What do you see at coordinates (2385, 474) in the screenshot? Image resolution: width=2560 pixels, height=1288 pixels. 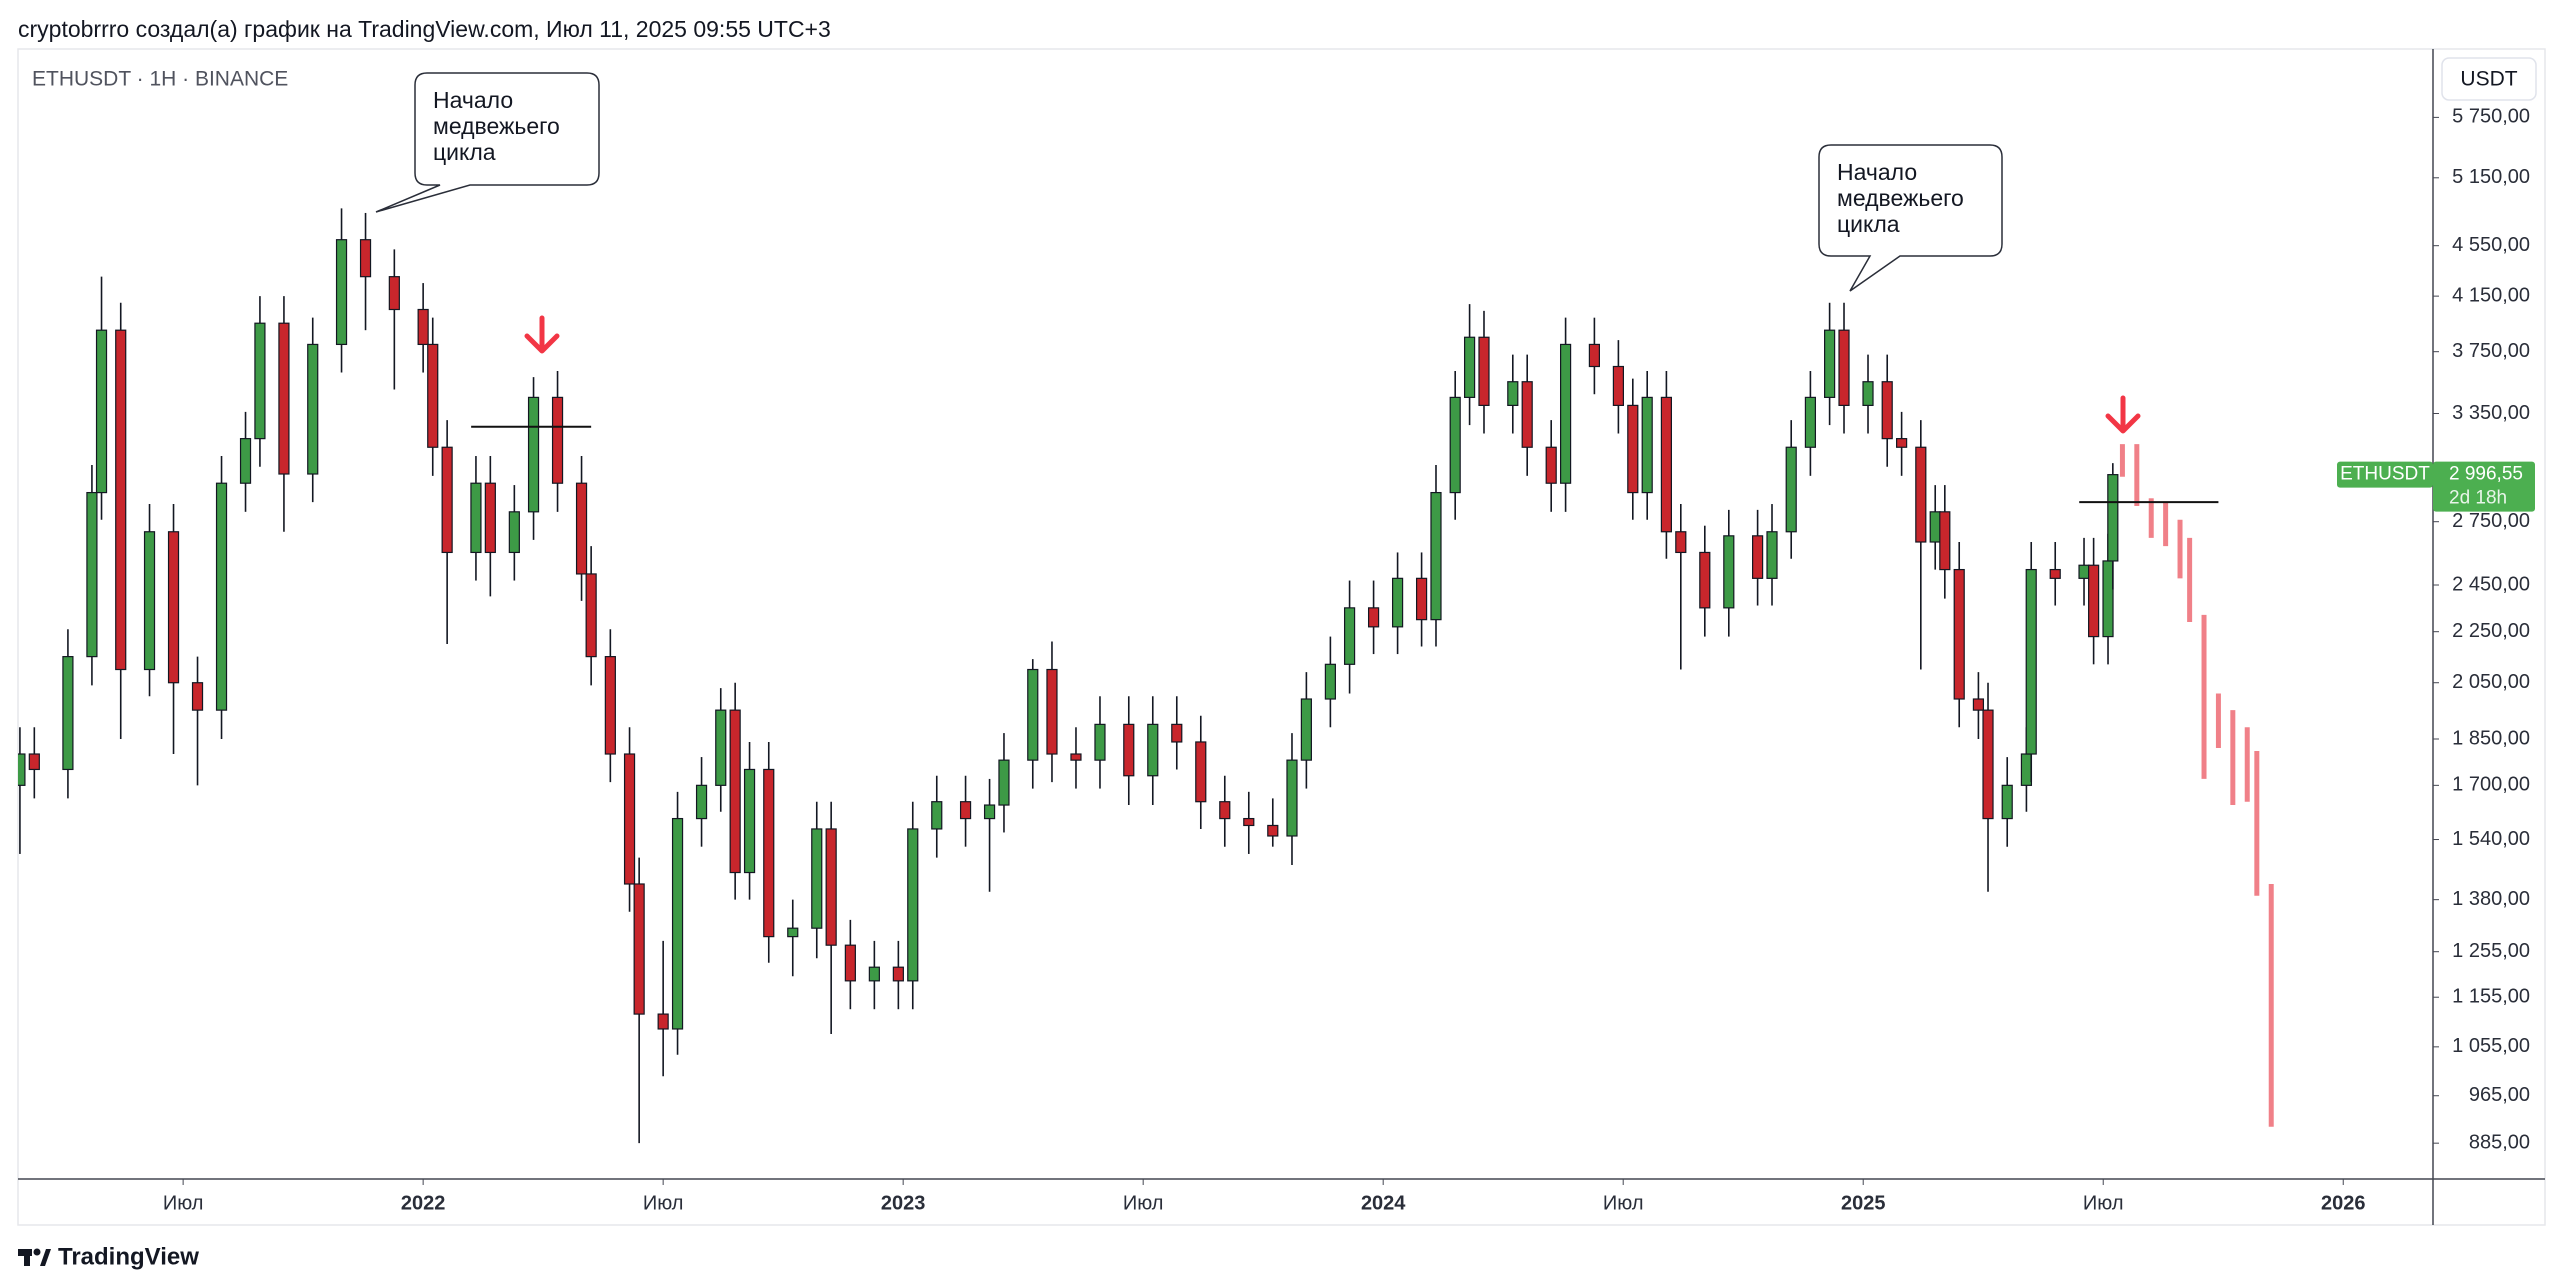 I see `last-price-symbol: ETHUSDT` at bounding box center [2385, 474].